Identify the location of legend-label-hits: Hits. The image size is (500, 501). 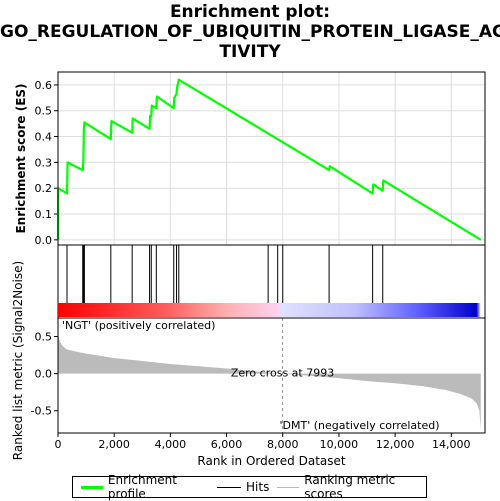
(258, 487).